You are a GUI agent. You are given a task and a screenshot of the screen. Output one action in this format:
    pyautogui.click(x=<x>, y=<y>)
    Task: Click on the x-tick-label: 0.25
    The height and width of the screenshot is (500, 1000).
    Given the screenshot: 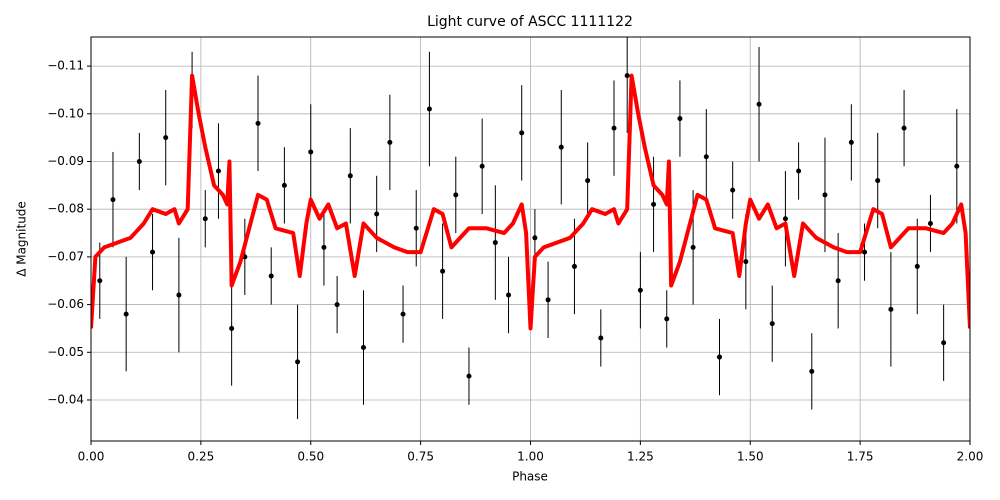 What is the action you would take?
    pyautogui.click(x=201, y=457)
    